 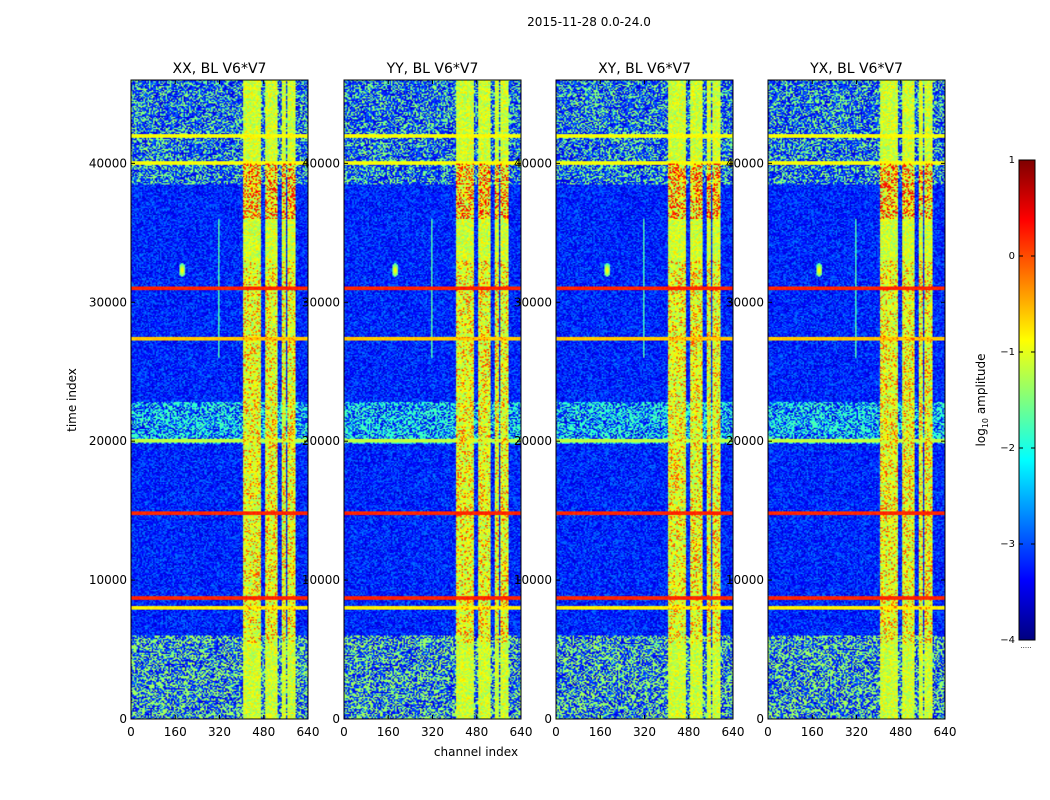 I want to click on y-axis-label: time index, so click(x=72, y=400).